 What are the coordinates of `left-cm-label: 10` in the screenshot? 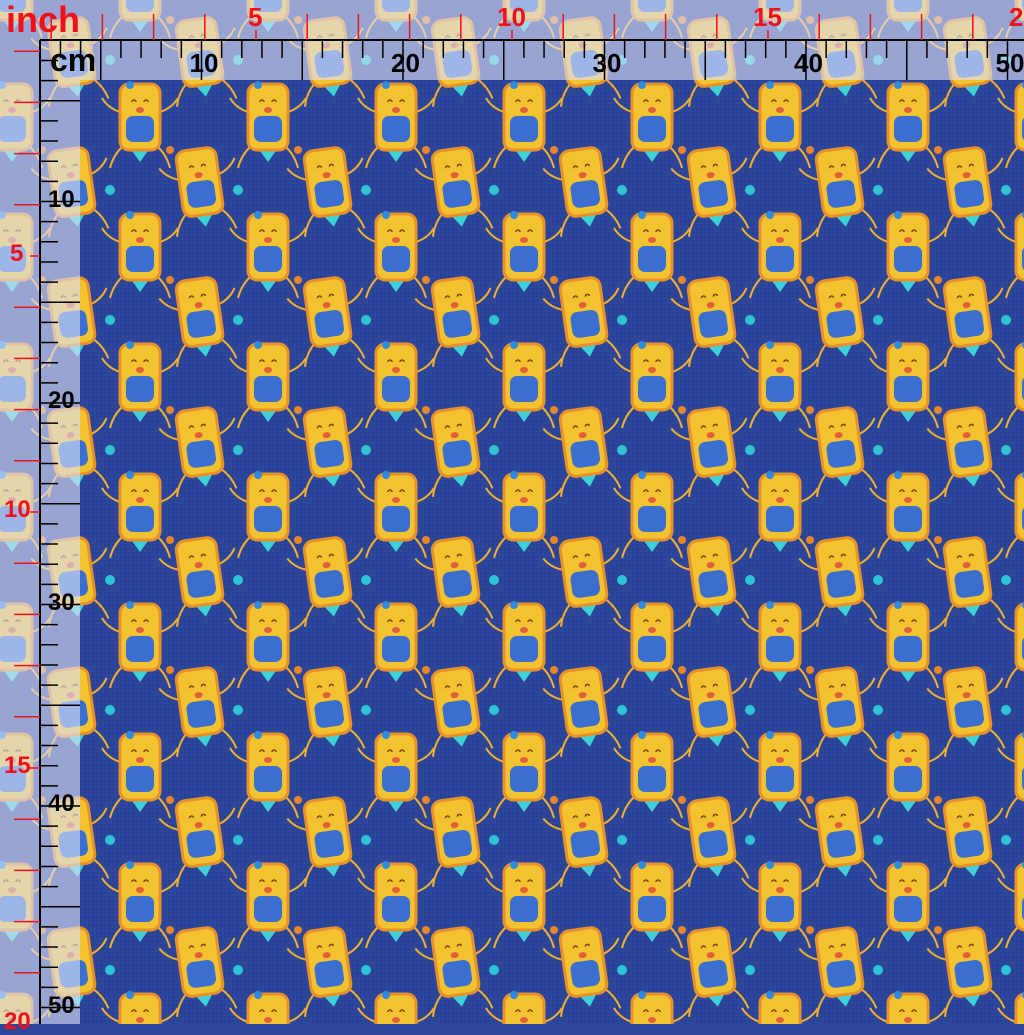 It's located at (61, 200).